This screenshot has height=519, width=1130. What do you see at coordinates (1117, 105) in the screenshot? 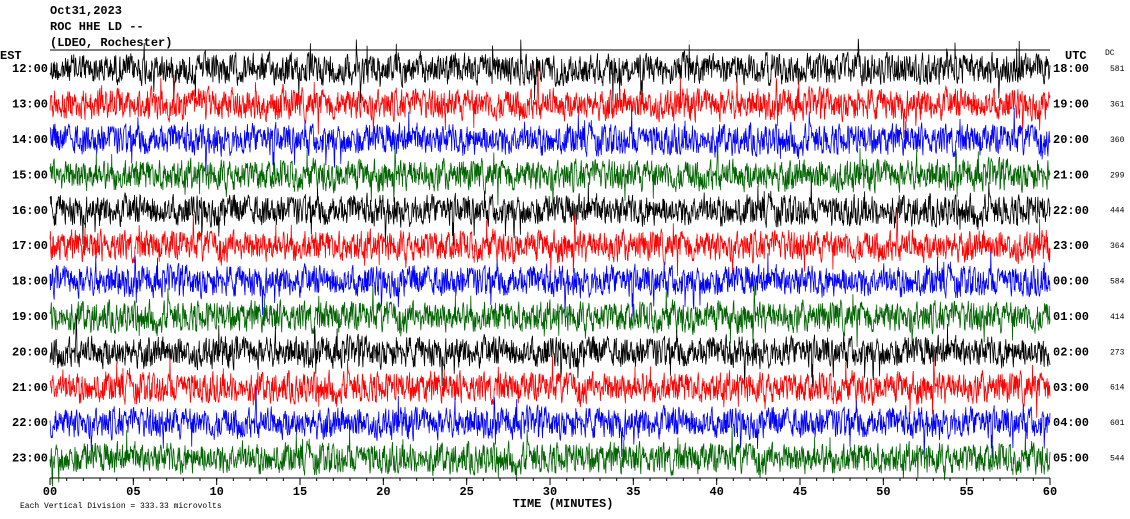
I see `dc-value: 361` at bounding box center [1117, 105].